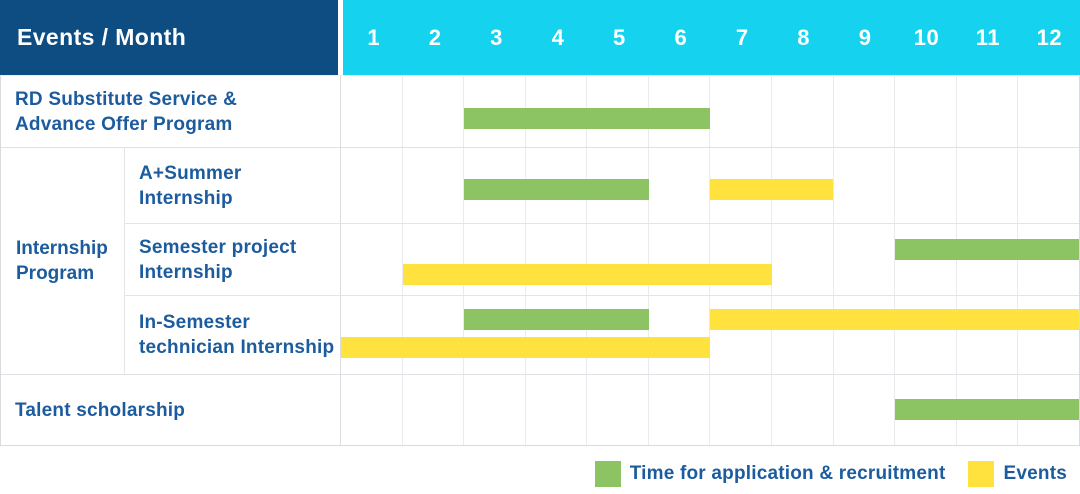 This screenshot has width=1080, height=494. What do you see at coordinates (124, 124) in the screenshot?
I see `row-label-line: Advance Offer Program` at bounding box center [124, 124].